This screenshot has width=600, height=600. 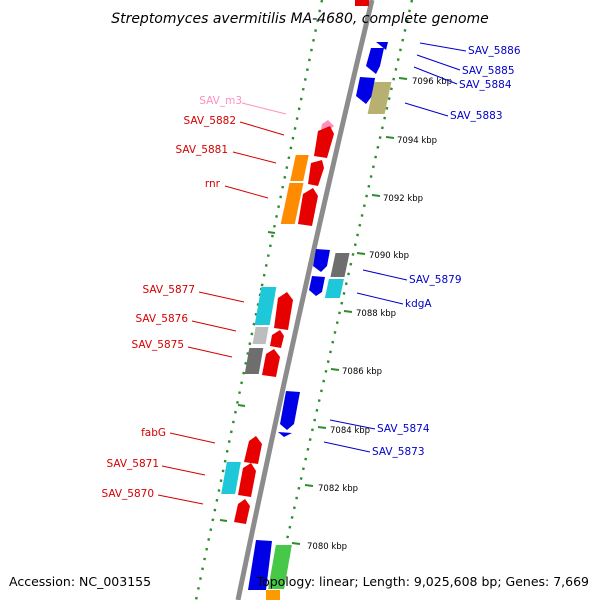 What do you see at coordinates (398, 452) in the screenshot?
I see `gene-label: SAV_5873` at bounding box center [398, 452].